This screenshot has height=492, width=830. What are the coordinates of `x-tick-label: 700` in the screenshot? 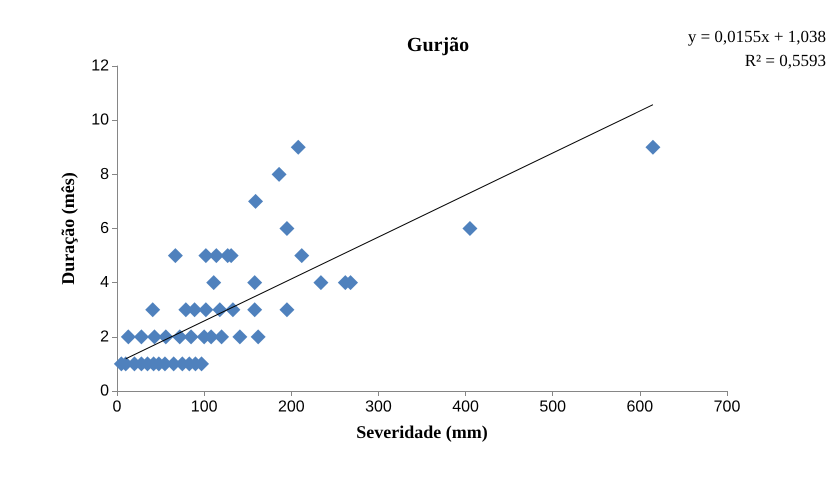 It's located at (727, 407).